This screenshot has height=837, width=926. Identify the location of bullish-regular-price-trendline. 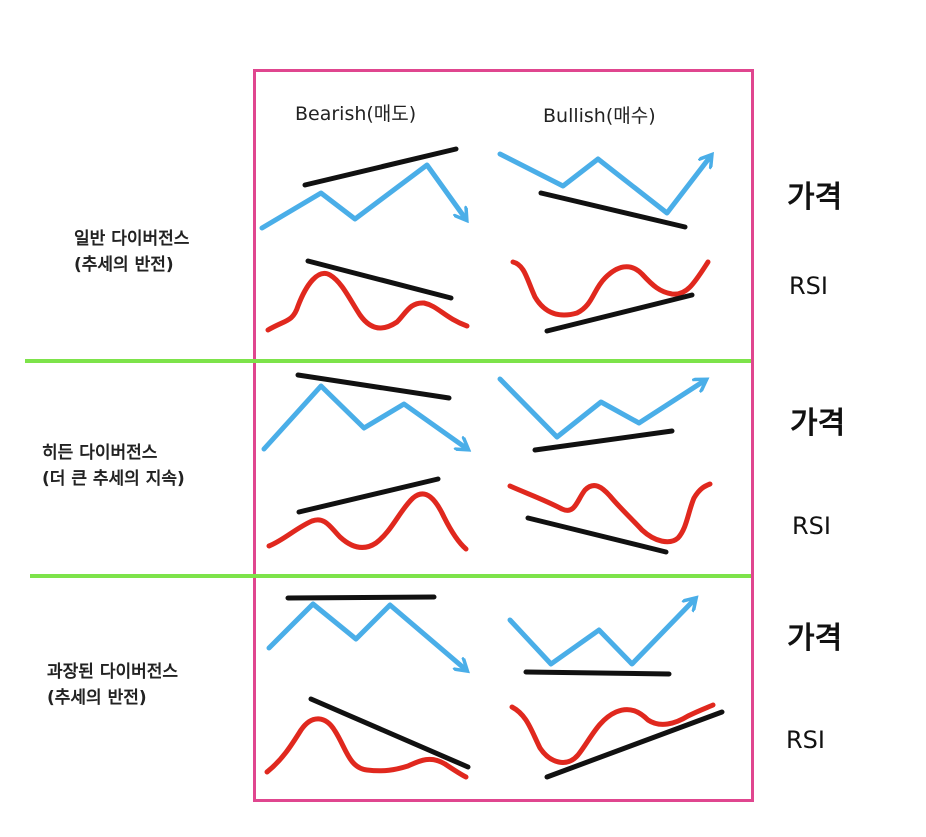
(613, 210).